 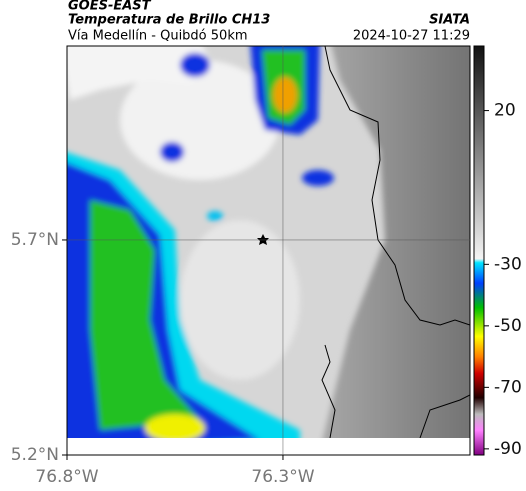 What do you see at coordinates (66, 477) in the screenshot?
I see `x-tick-label: 76.8°W` at bounding box center [66, 477].